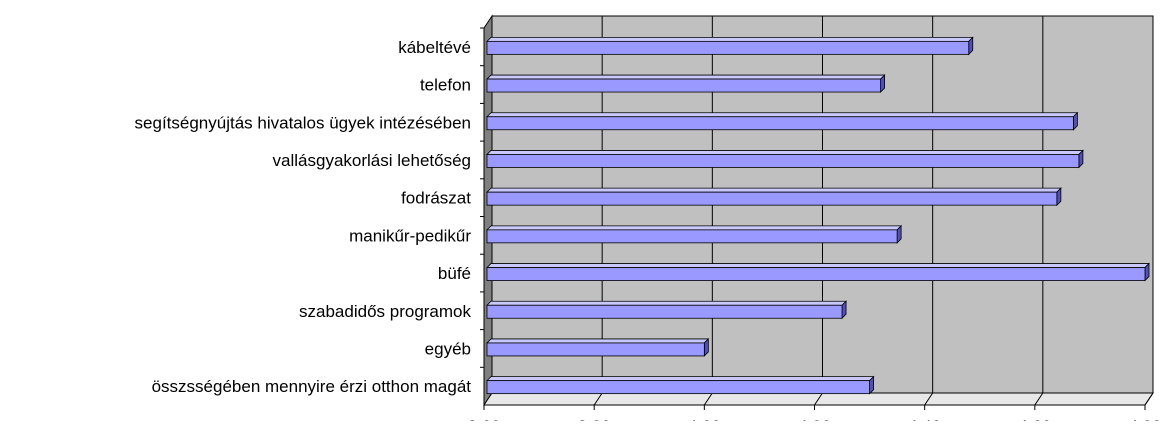  What do you see at coordinates (436, 198) in the screenshot?
I see `category-label: fodrászat` at bounding box center [436, 198].